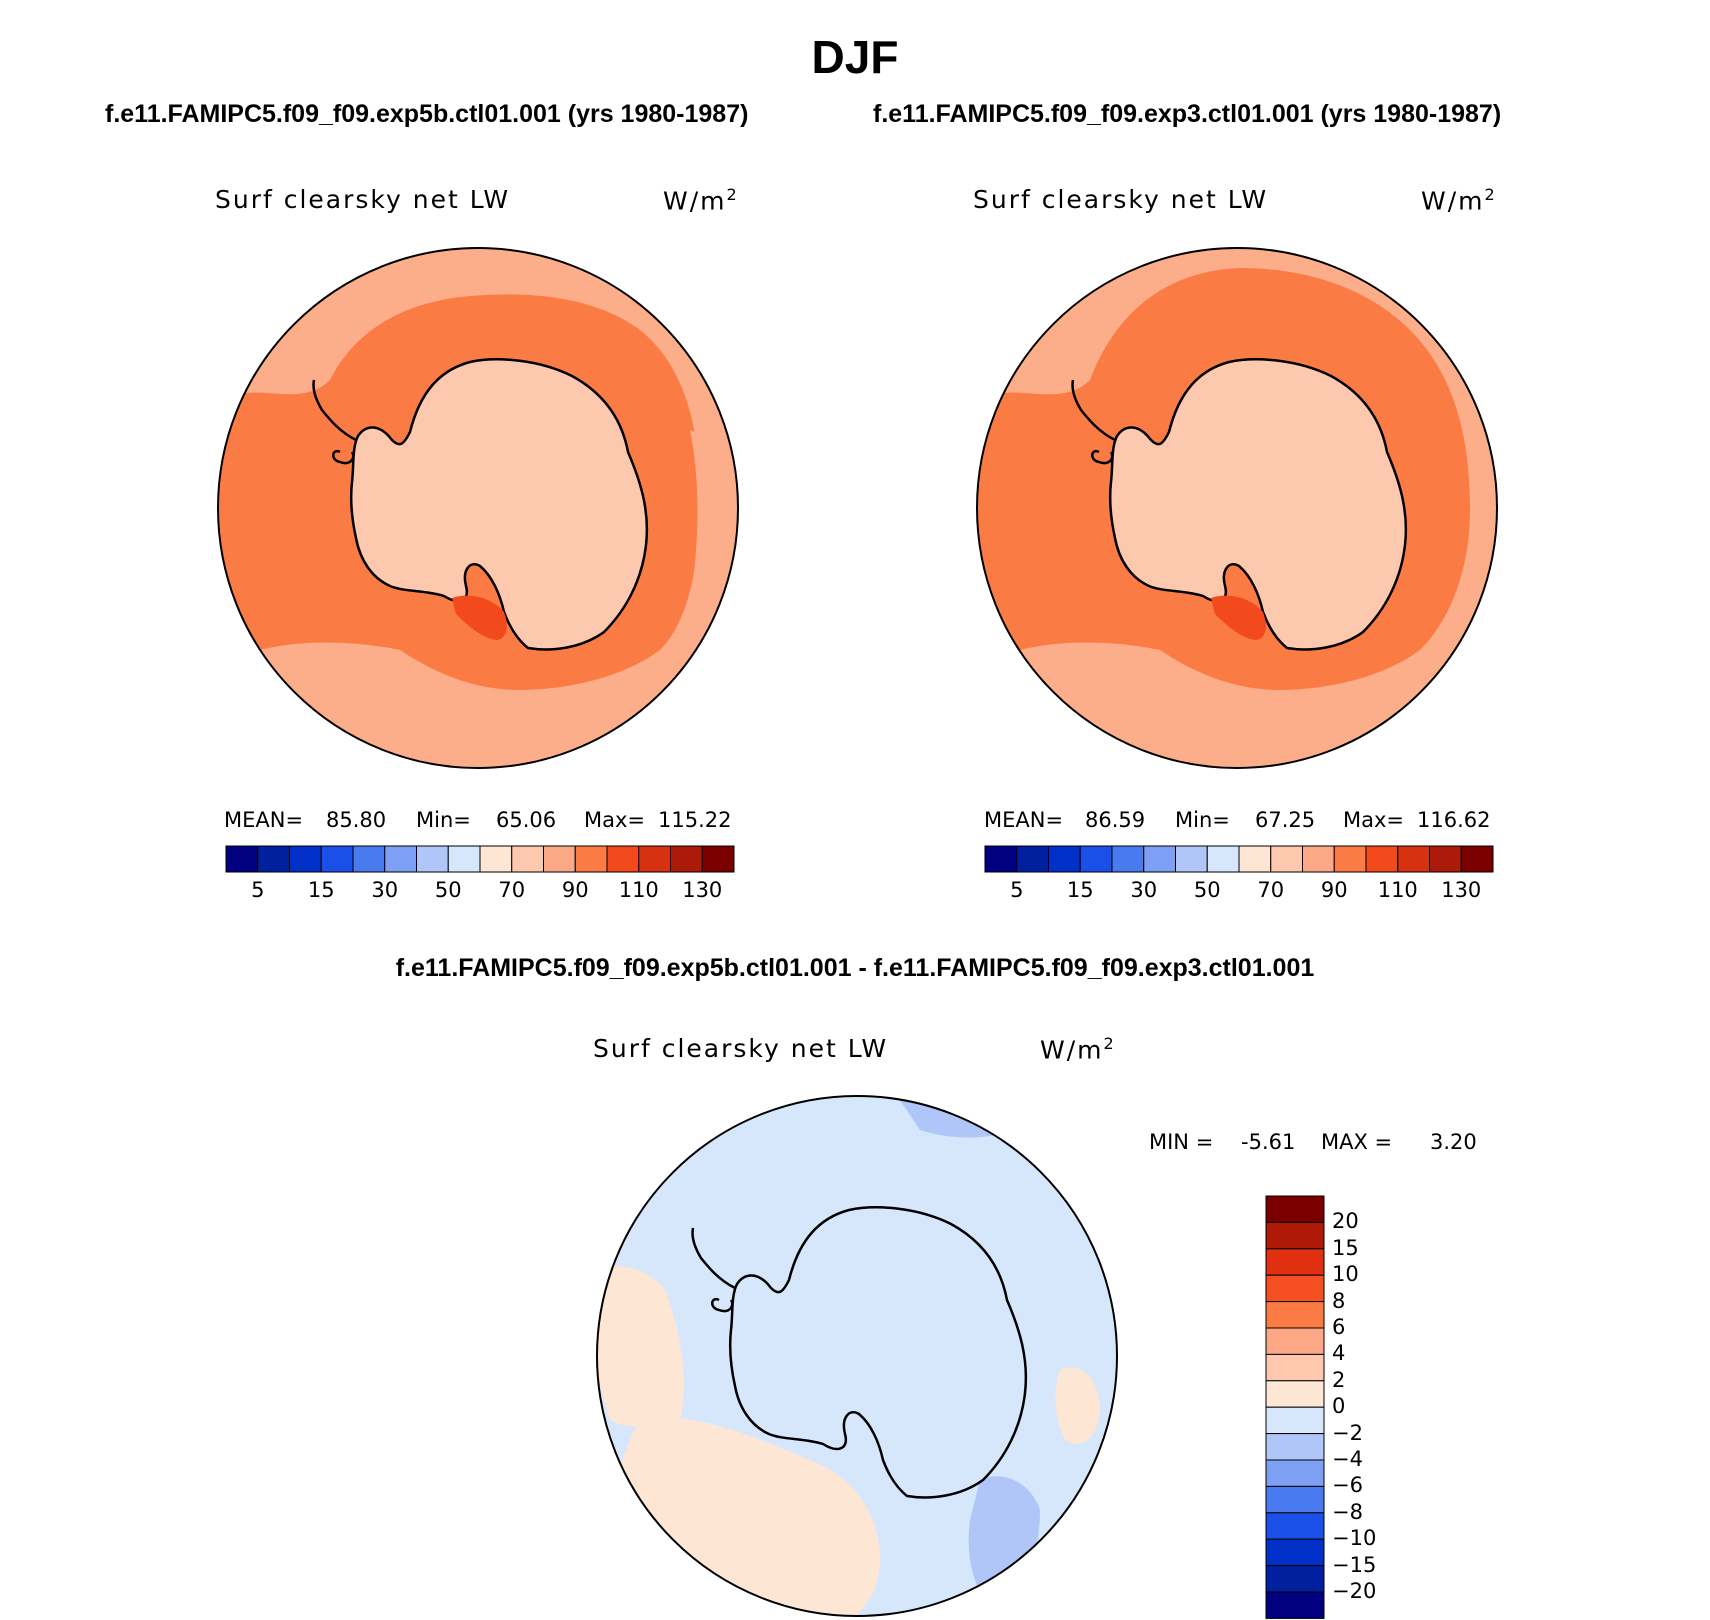  What do you see at coordinates (264, 820) in the screenshot?
I see `left-mean-label: MEAN=` at bounding box center [264, 820].